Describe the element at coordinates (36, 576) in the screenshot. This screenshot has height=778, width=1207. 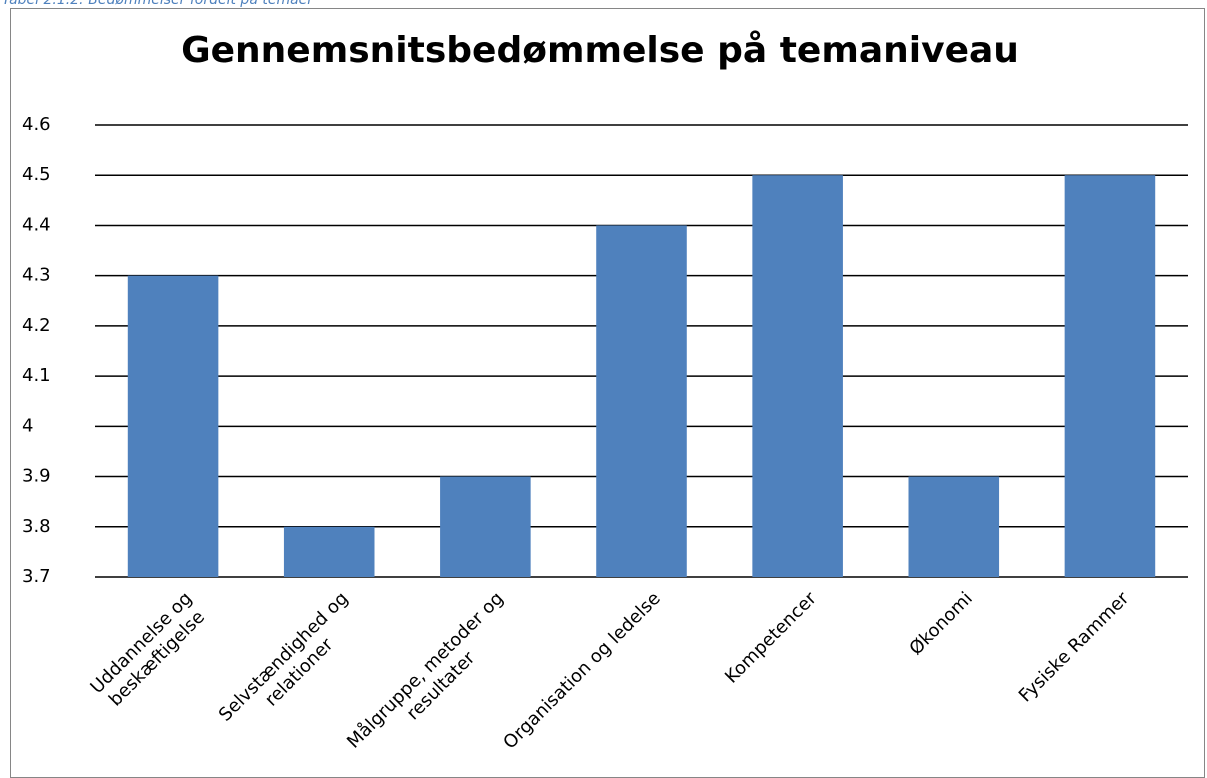
I see `y-tick-label: 3.7` at that location.